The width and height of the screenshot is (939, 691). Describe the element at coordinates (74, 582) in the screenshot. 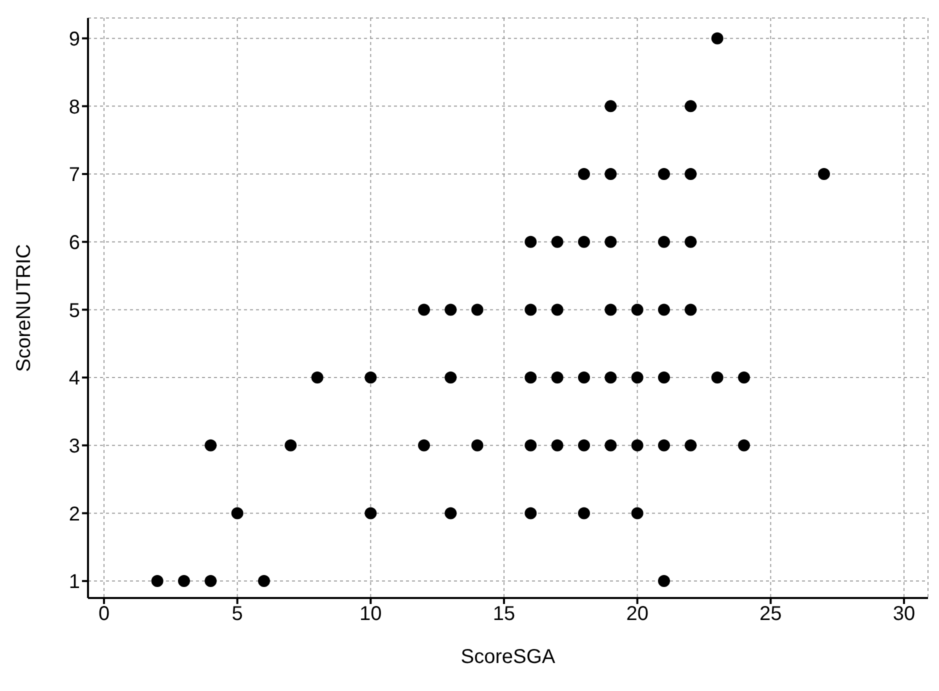

I see `y-tick-label: 1` at that location.